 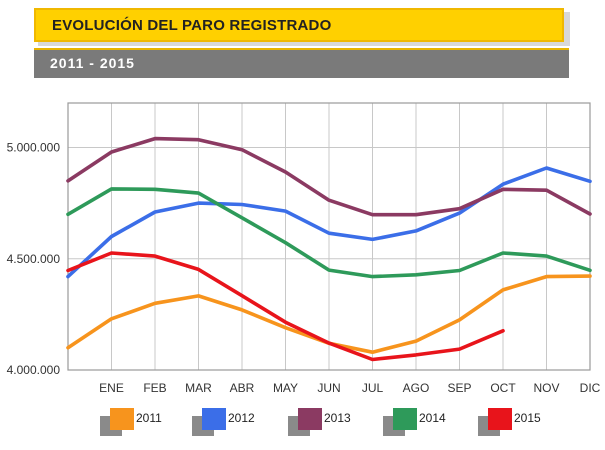 I want to click on x-tick-label: FEB, so click(x=154, y=388).